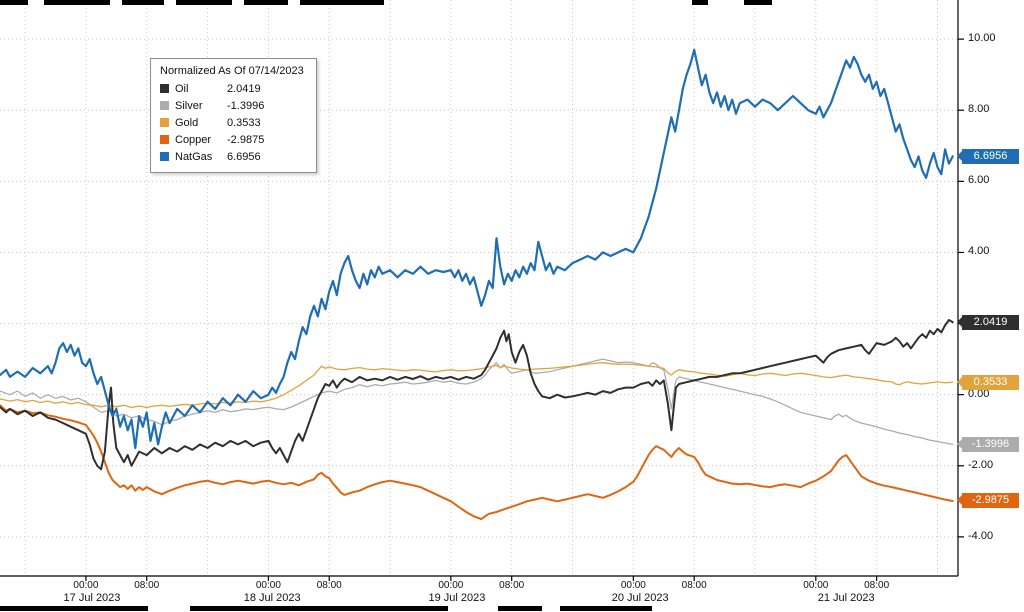 The image size is (1024, 612). Describe the element at coordinates (232, 71) in the screenshot. I see `legend-title: Normalized As Of 07/14/2023` at that location.